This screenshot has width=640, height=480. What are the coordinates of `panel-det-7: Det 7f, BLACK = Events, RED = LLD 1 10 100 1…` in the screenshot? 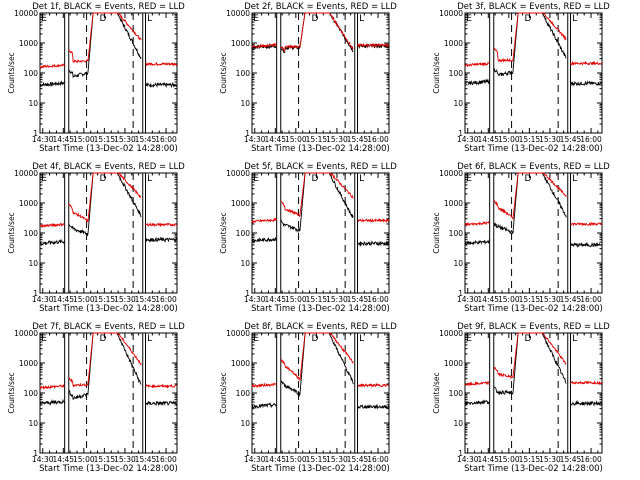 It's located at (96, 398).